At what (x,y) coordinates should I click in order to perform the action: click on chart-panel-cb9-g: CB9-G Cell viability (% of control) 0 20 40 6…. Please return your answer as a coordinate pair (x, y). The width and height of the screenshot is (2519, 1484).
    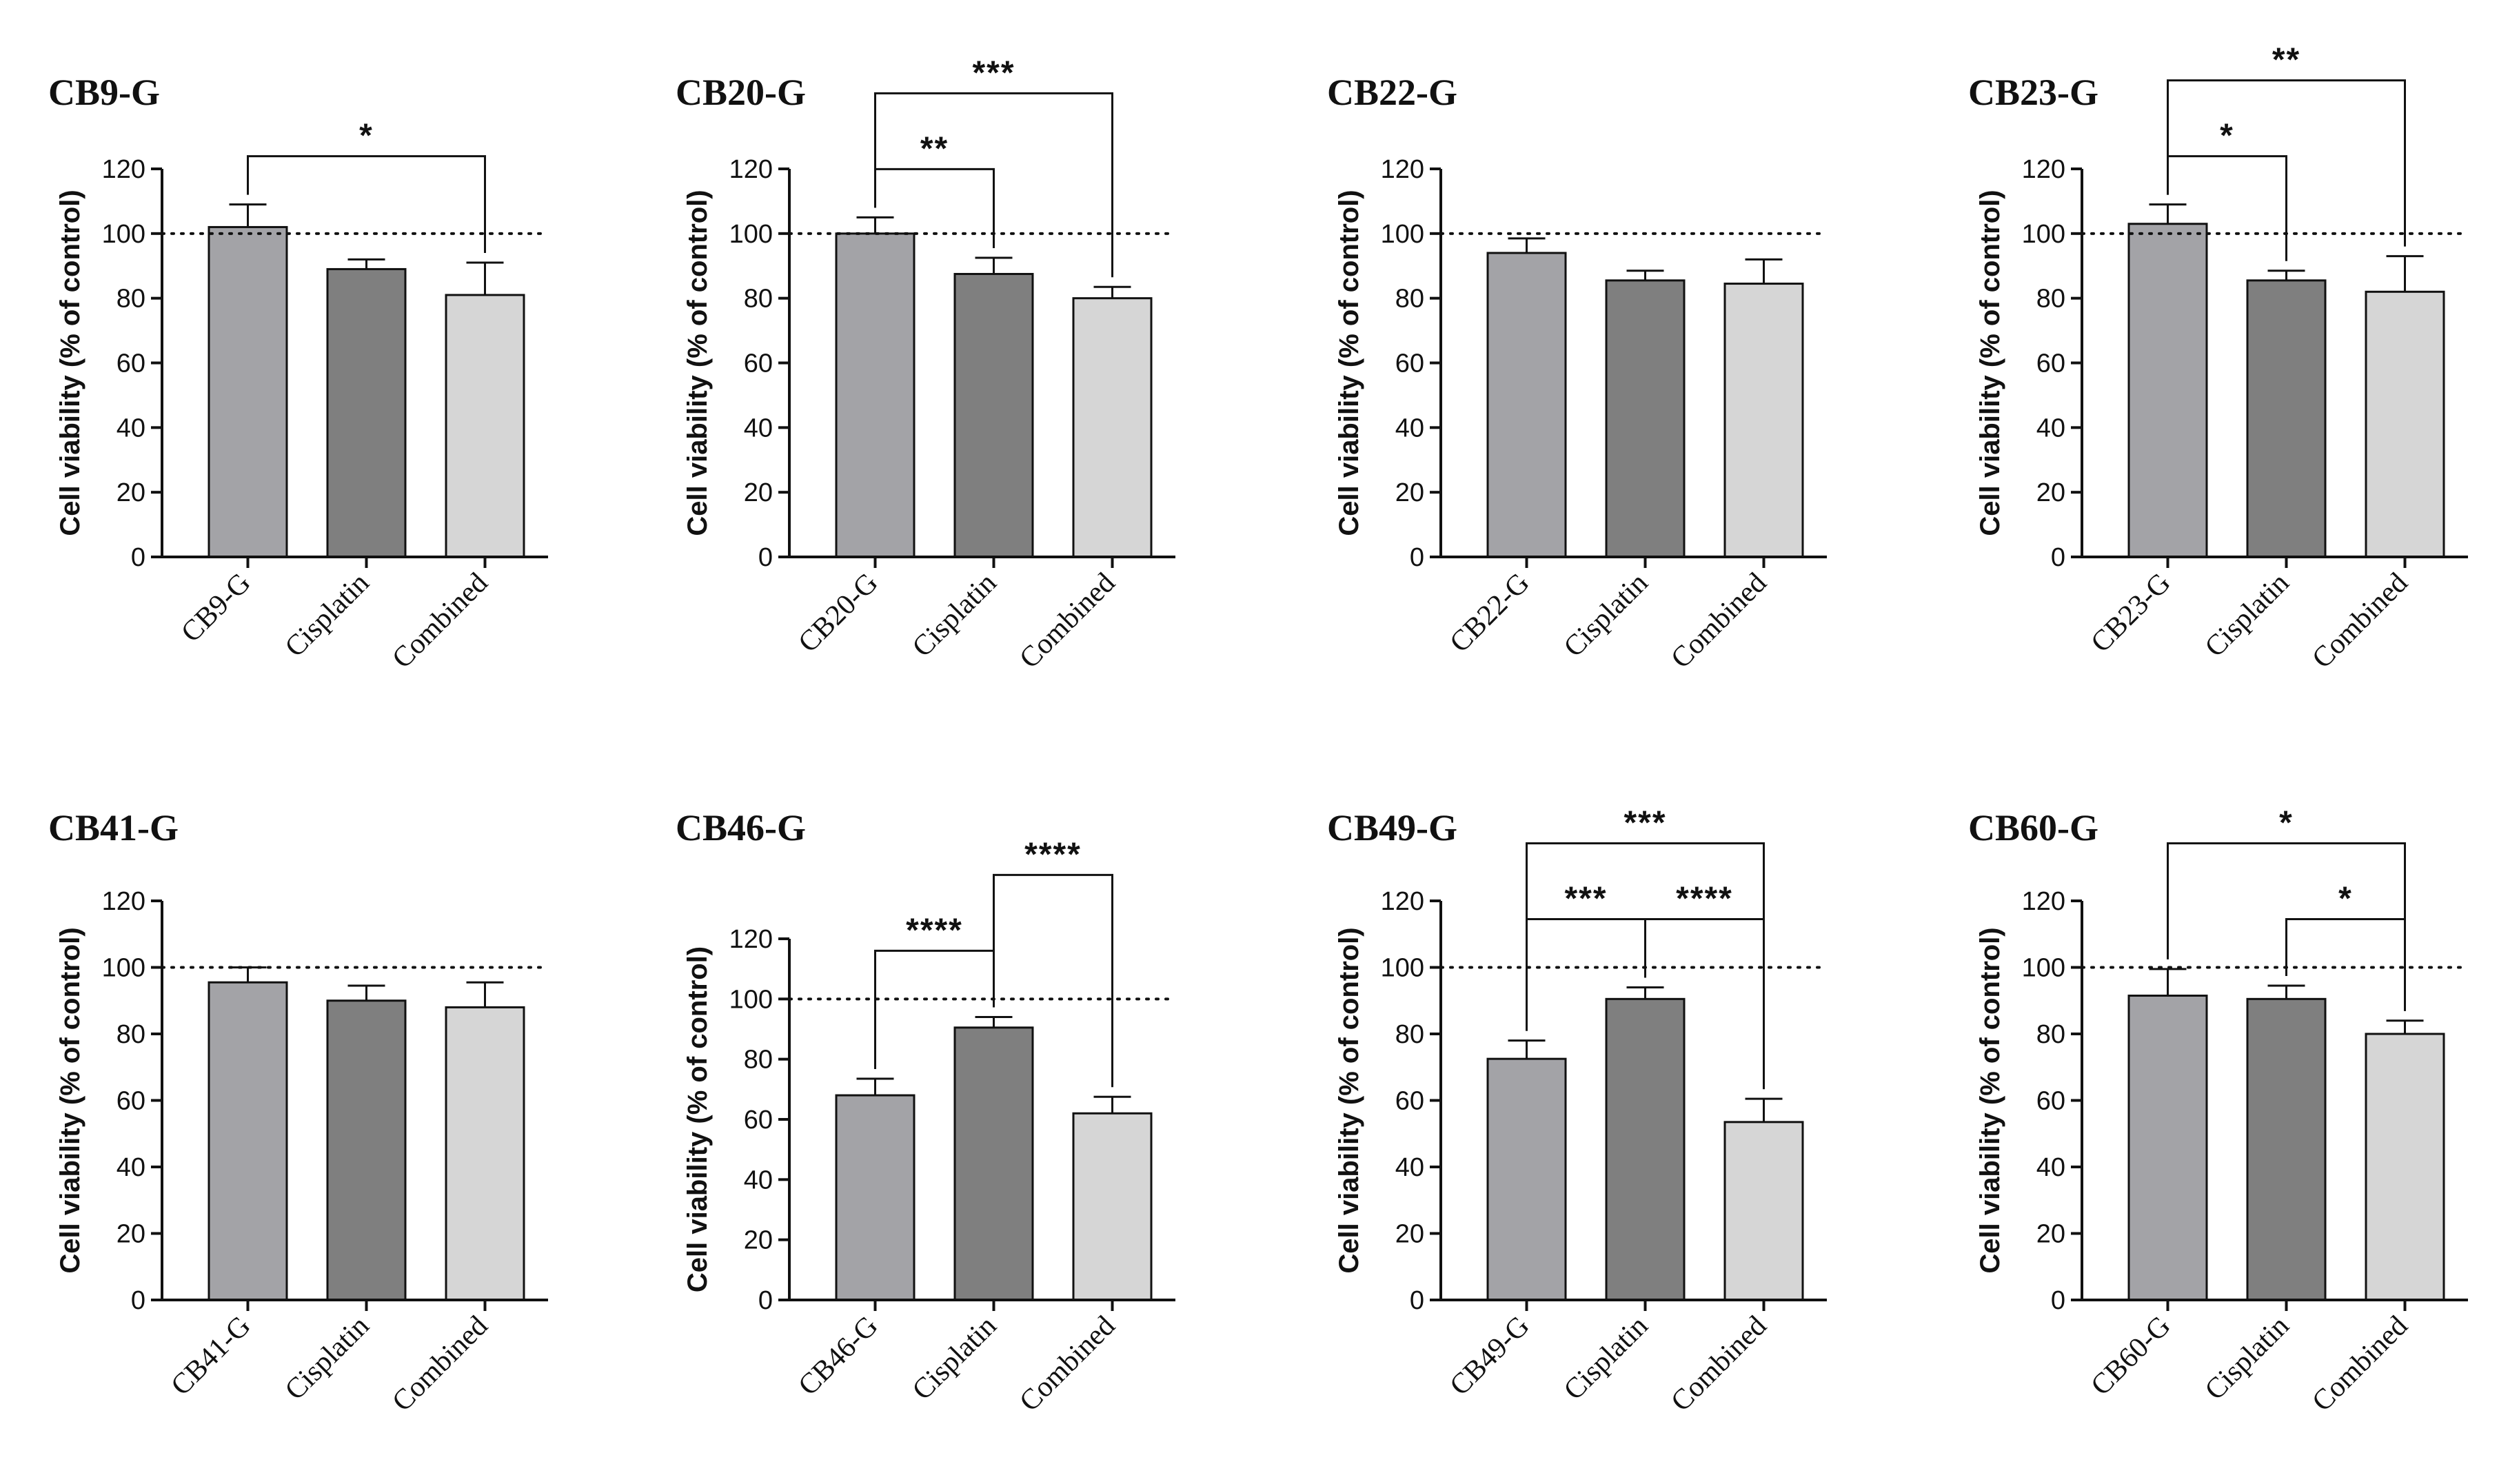
    Looking at the image, I should click on (298, 373).